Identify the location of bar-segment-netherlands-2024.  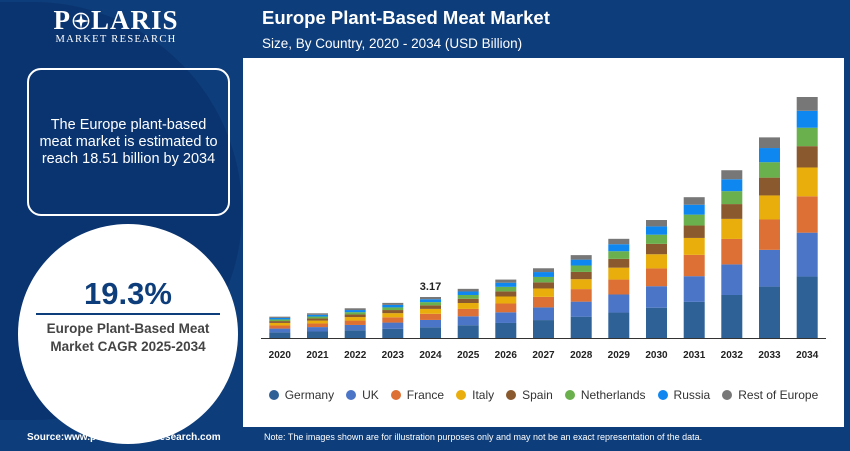
(430, 304).